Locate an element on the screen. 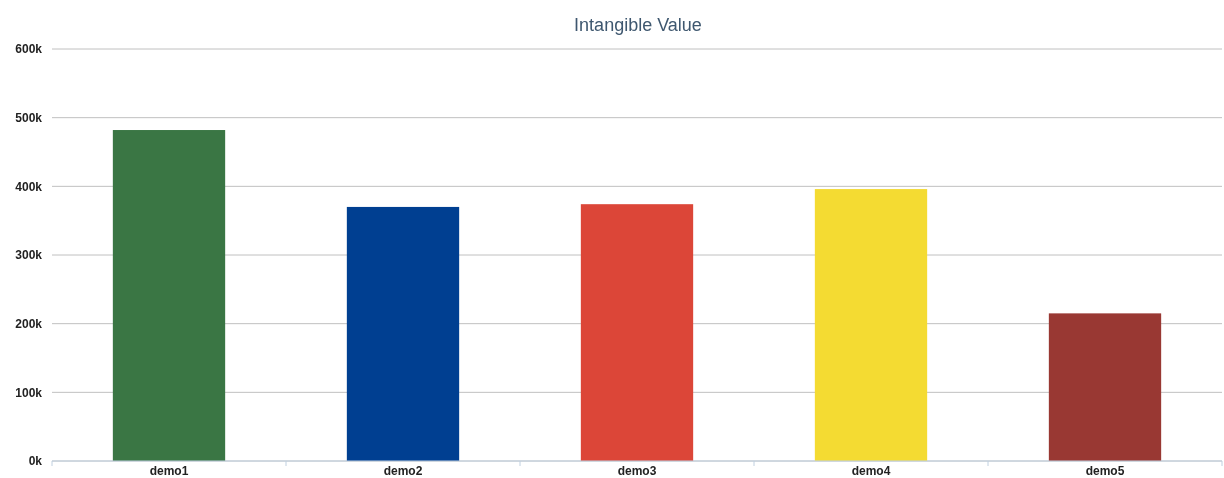  x-tick-label: demo4 is located at coordinates (871, 471).